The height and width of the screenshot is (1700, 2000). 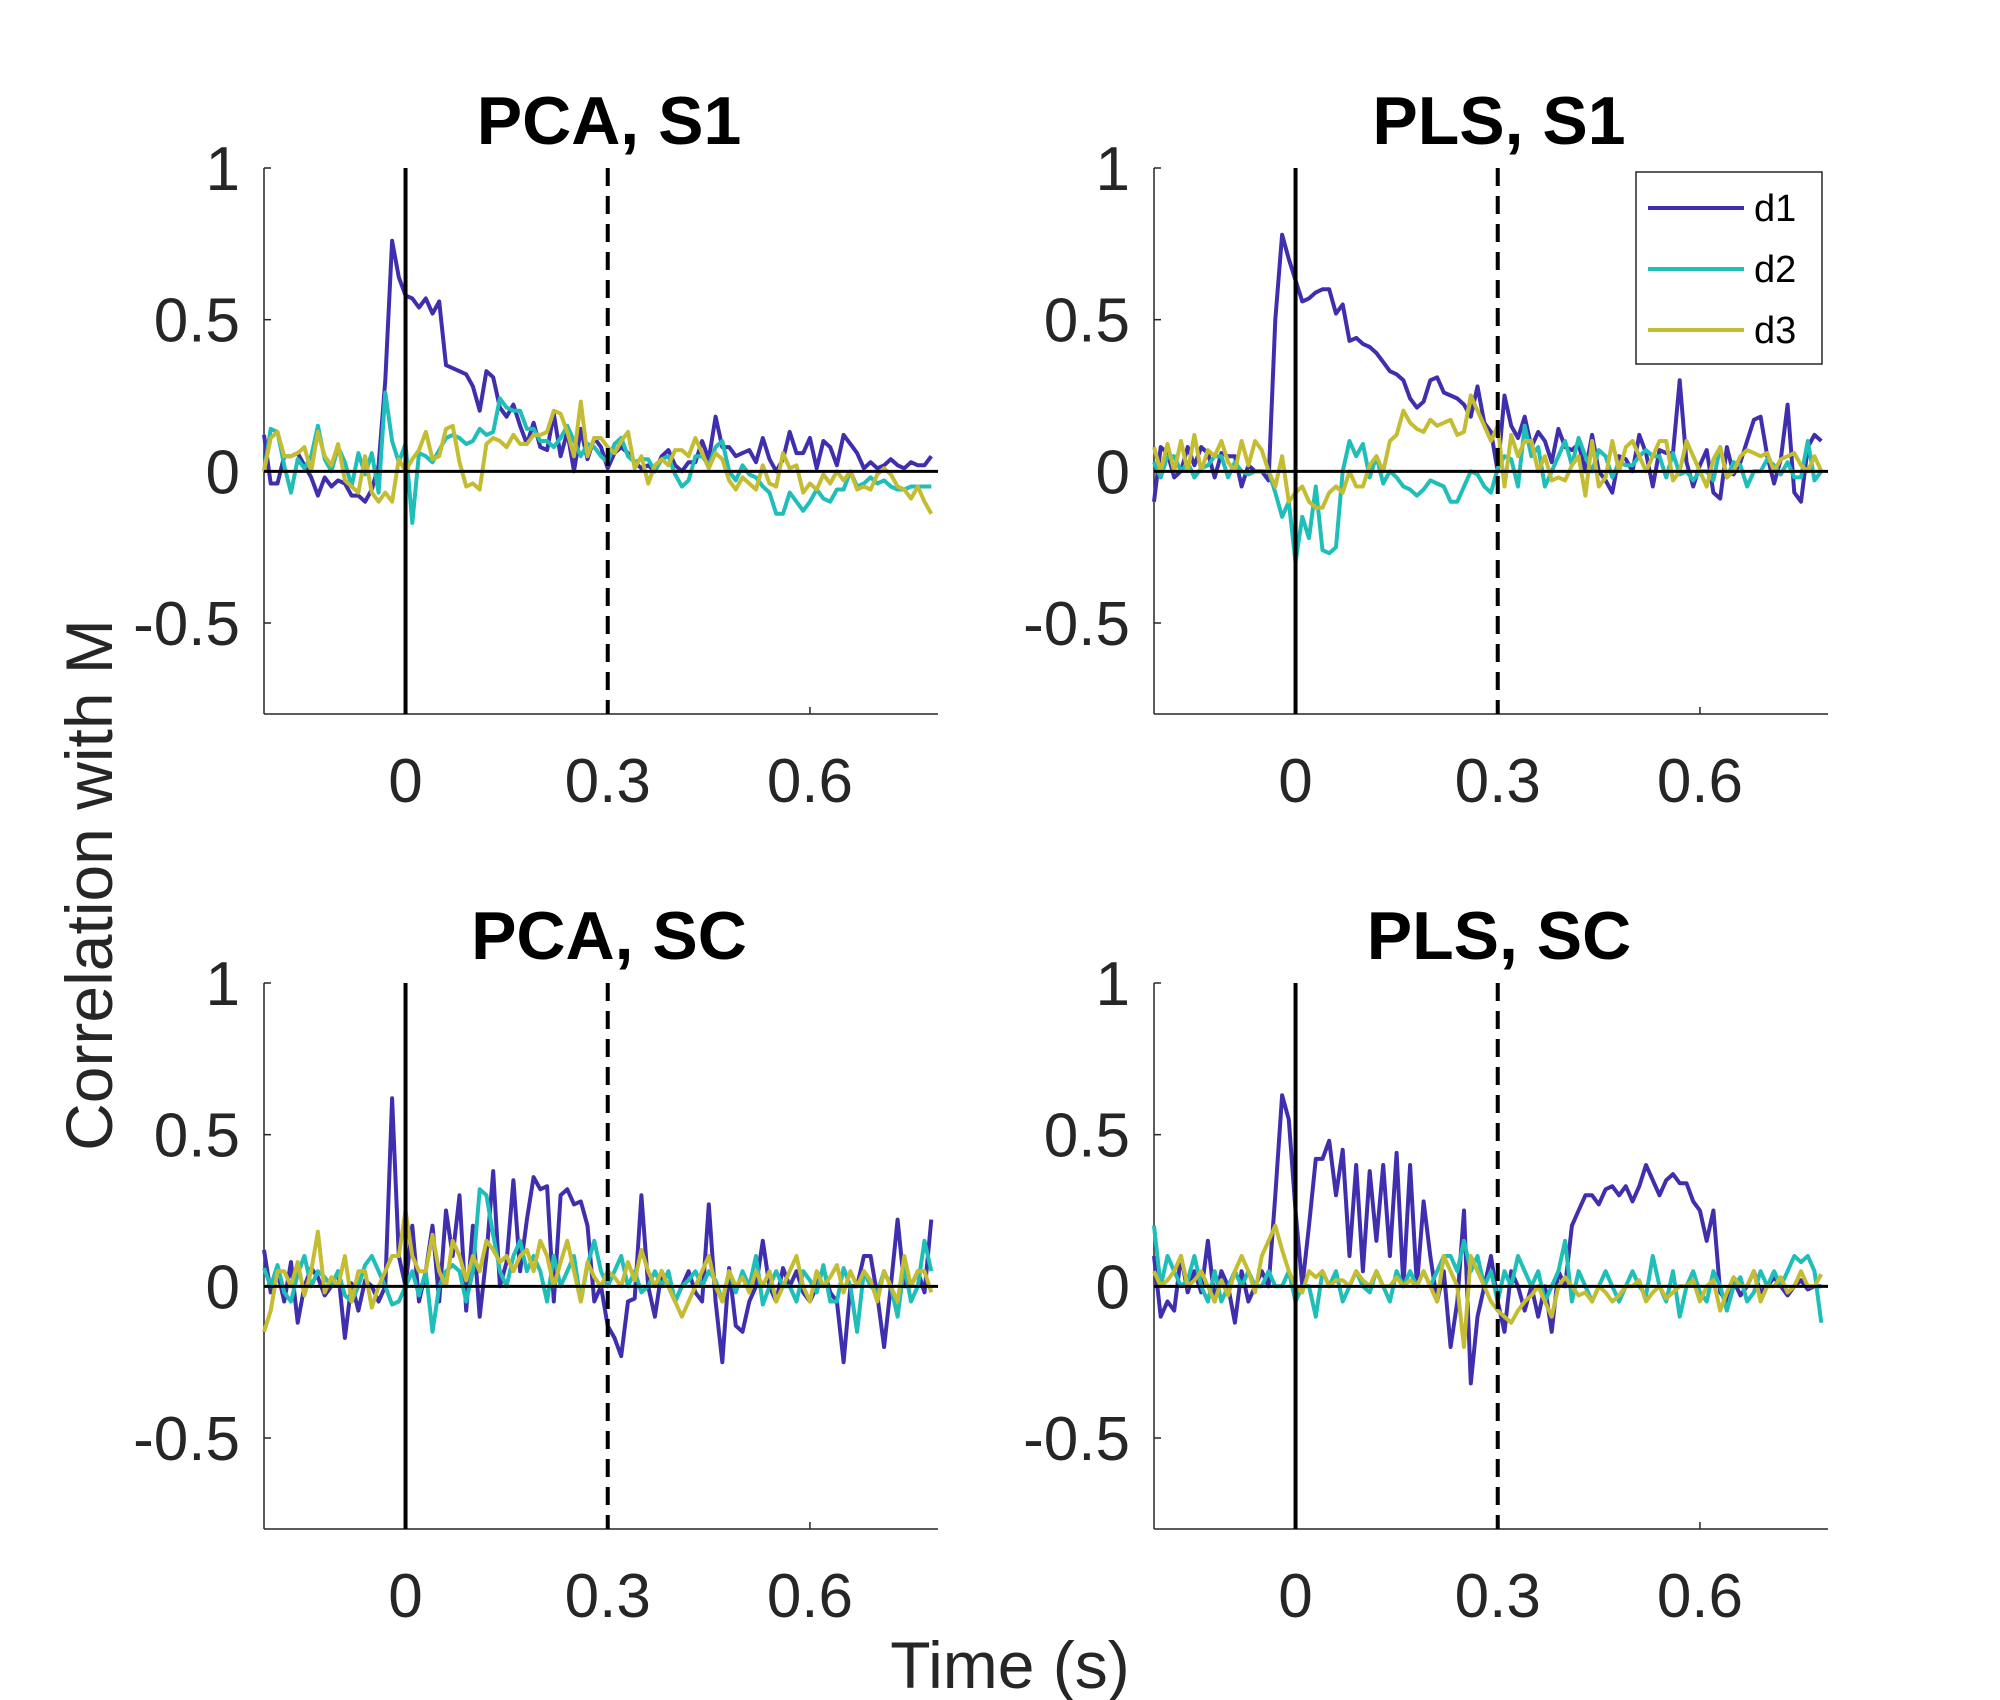 What do you see at coordinates (1775, 331) in the screenshot?
I see `legend-label-d3: d3` at bounding box center [1775, 331].